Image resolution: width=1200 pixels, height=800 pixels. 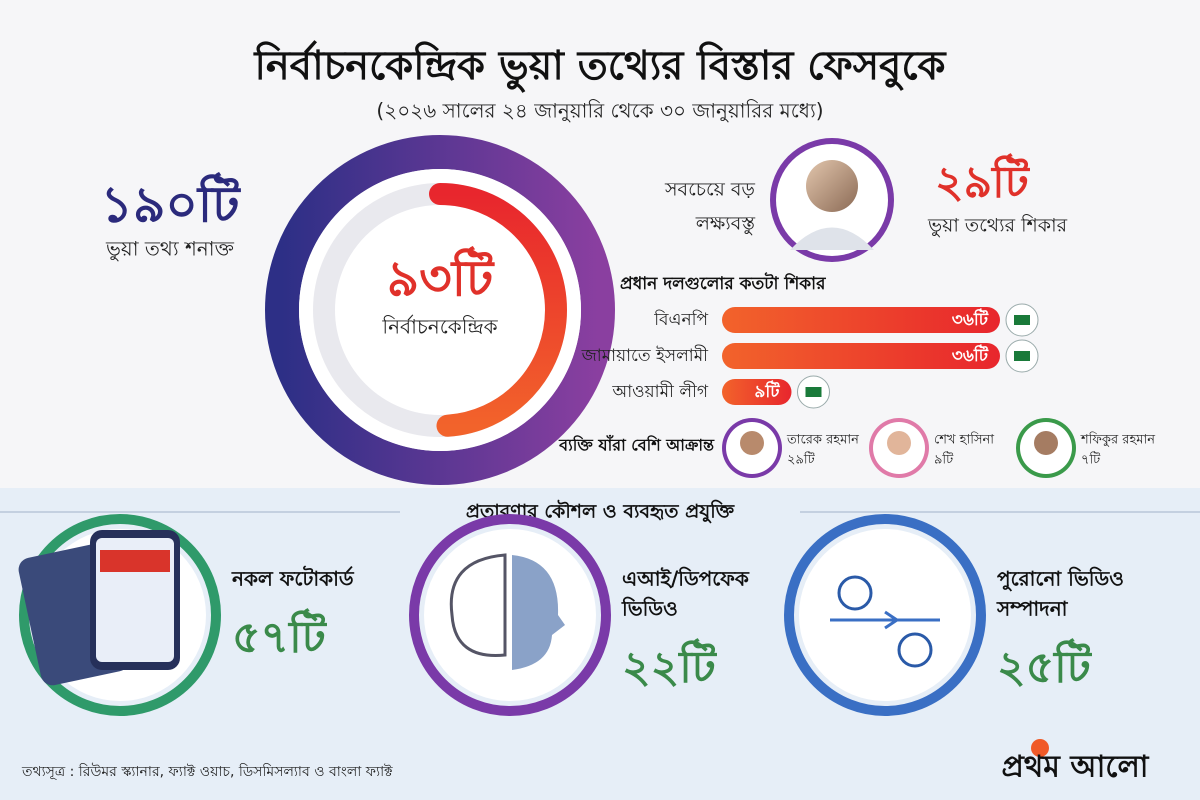 What do you see at coordinates (832, 238) in the screenshot?
I see `portrait-shirt` at bounding box center [832, 238].